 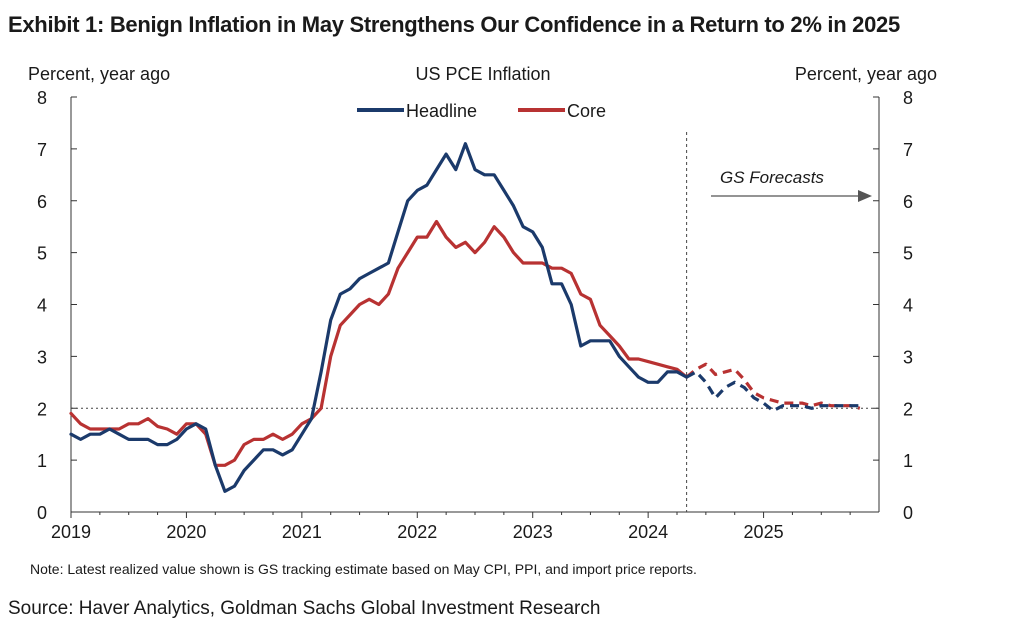 What do you see at coordinates (586, 111) in the screenshot?
I see `legend-core-label: Core` at bounding box center [586, 111].